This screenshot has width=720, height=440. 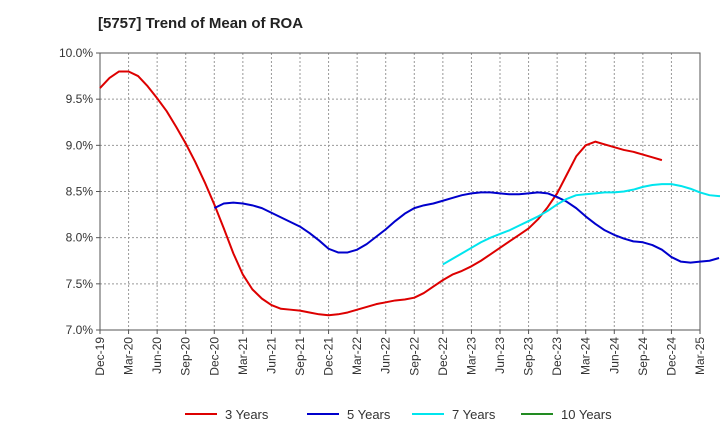 I want to click on y-tick-label: 8.5%, so click(x=80, y=192).